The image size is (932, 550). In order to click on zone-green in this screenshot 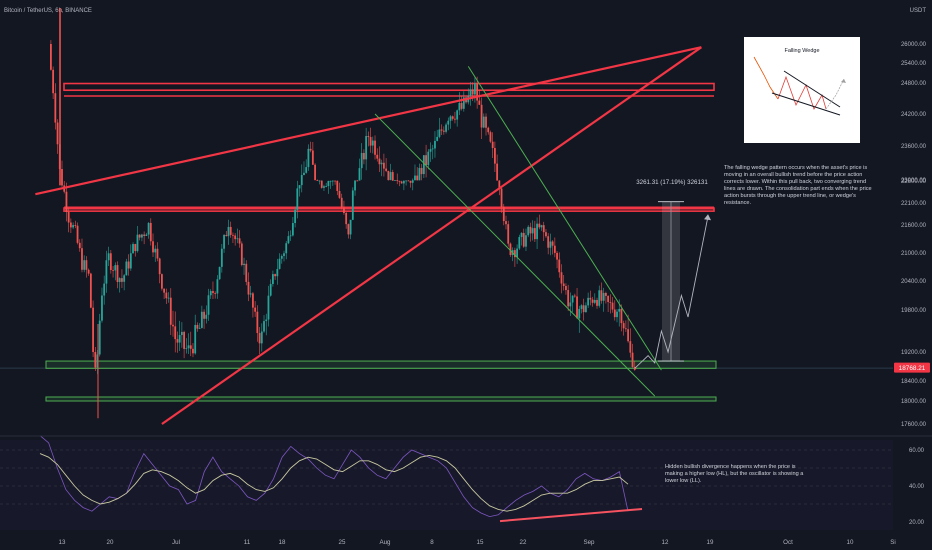, I will do `click(381, 364)`.